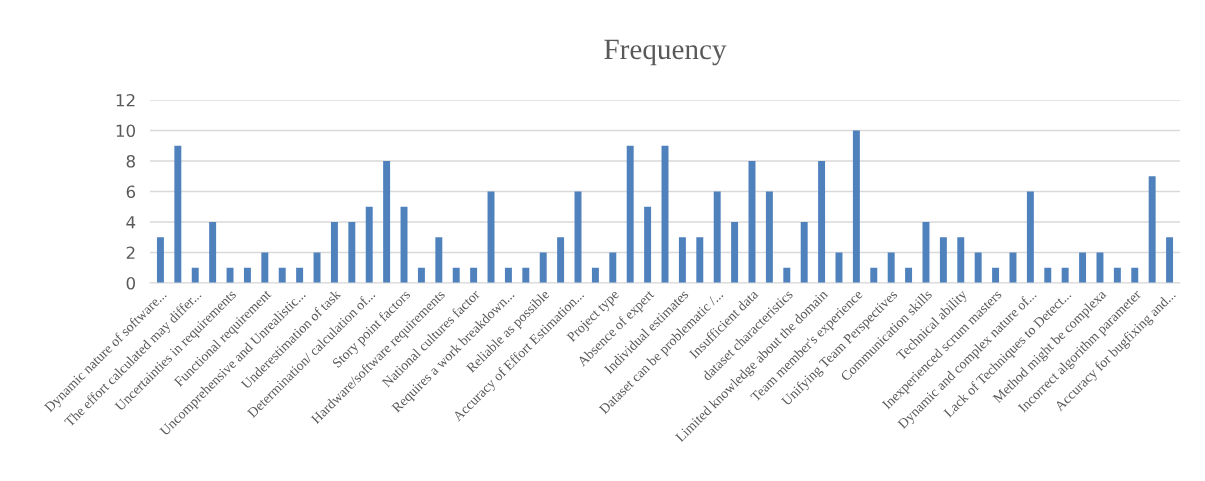 This screenshot has height=481, width=1205. Describe the element at coordinates (130, 252) in the screenshot. I see `y-tick-label: 2` at that location.